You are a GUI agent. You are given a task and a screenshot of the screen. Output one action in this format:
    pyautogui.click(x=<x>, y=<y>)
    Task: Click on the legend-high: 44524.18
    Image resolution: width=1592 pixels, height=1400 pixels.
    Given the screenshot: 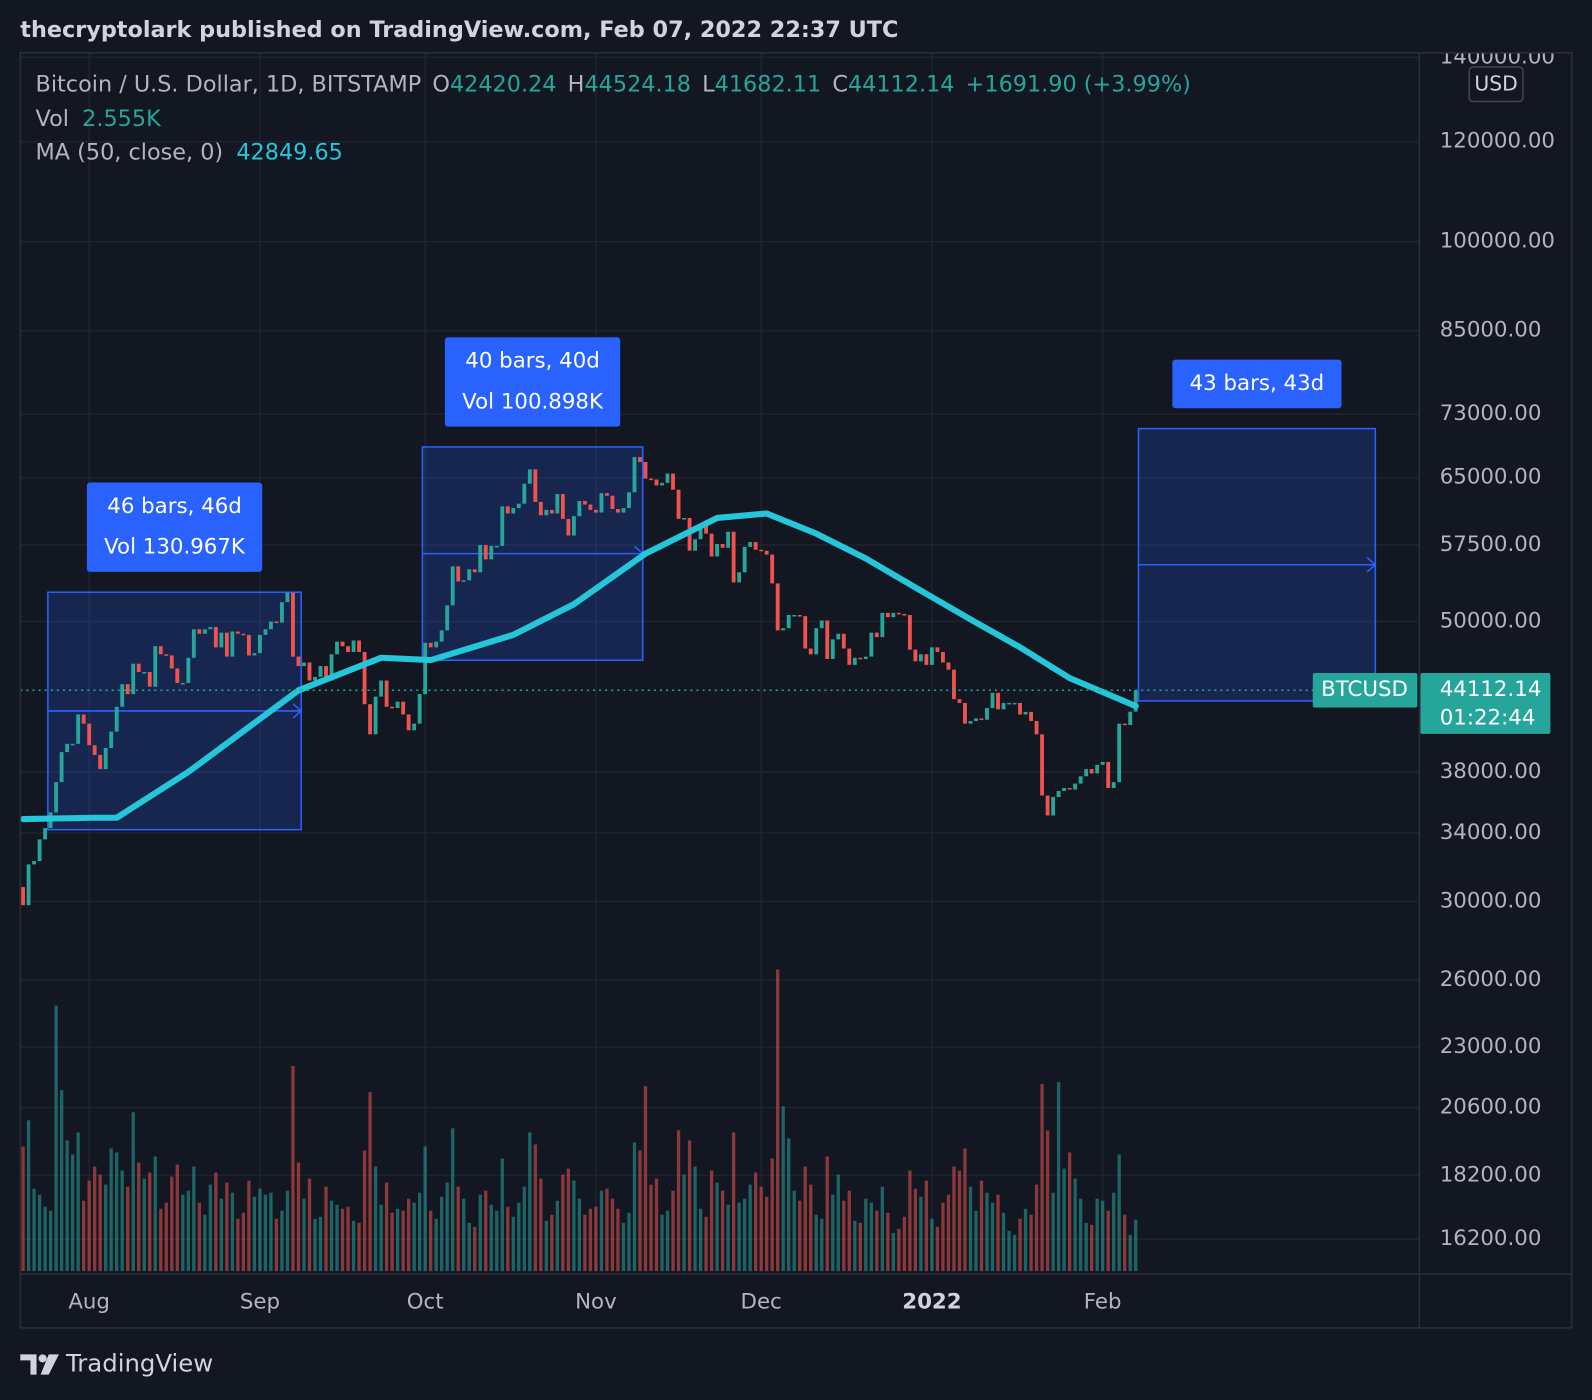 What is the action you would take?
    pyautogui.click(x=637, y=84)
    